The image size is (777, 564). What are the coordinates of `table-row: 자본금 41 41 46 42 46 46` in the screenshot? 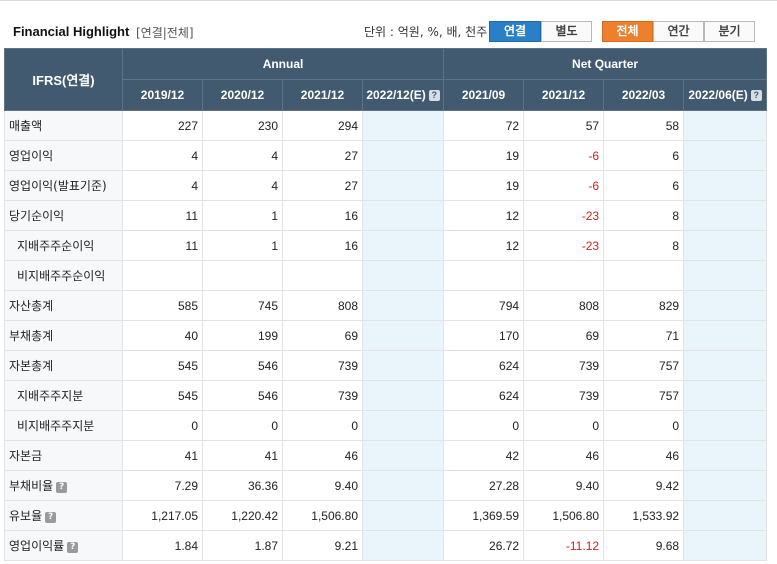 It's located at (386, 455).